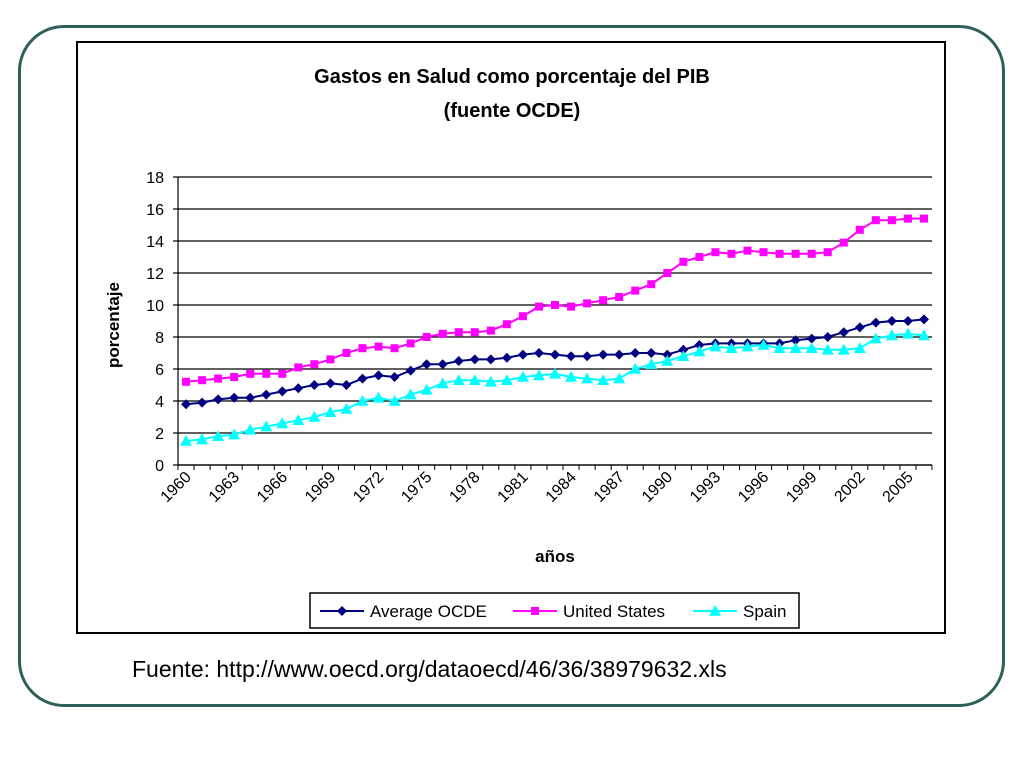 The height and width of the screenshot is (768, 1024). I want to click on y-tick-label: 16, so click(155, 210).